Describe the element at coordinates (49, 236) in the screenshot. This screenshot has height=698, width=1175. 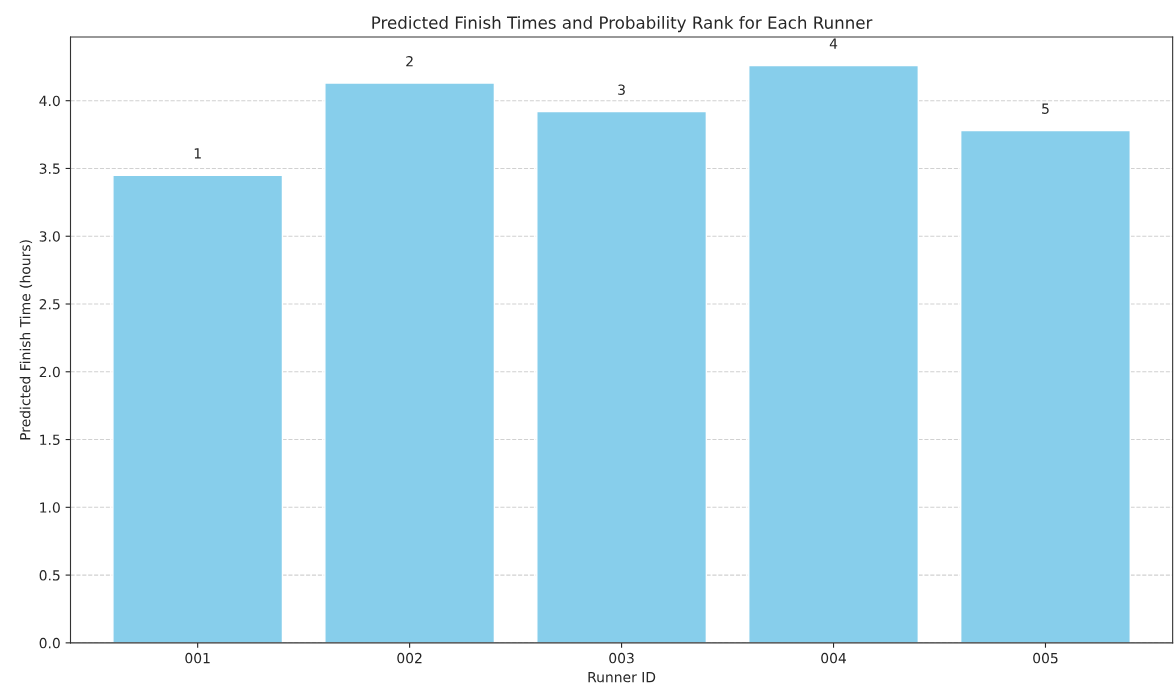
I see `y-tick-label: 3.0` at that location.